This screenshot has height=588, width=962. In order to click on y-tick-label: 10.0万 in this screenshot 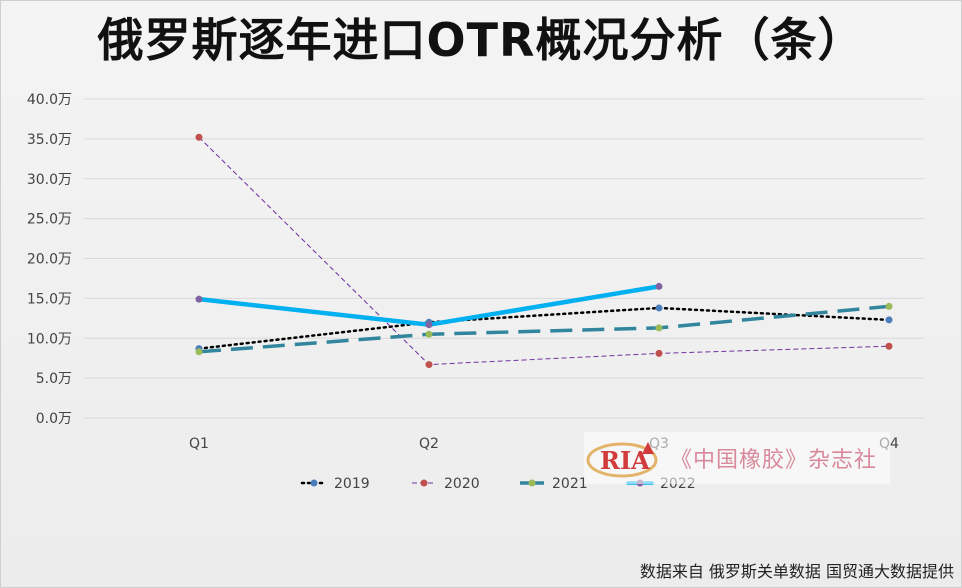, I will do `click(49, 339)`.